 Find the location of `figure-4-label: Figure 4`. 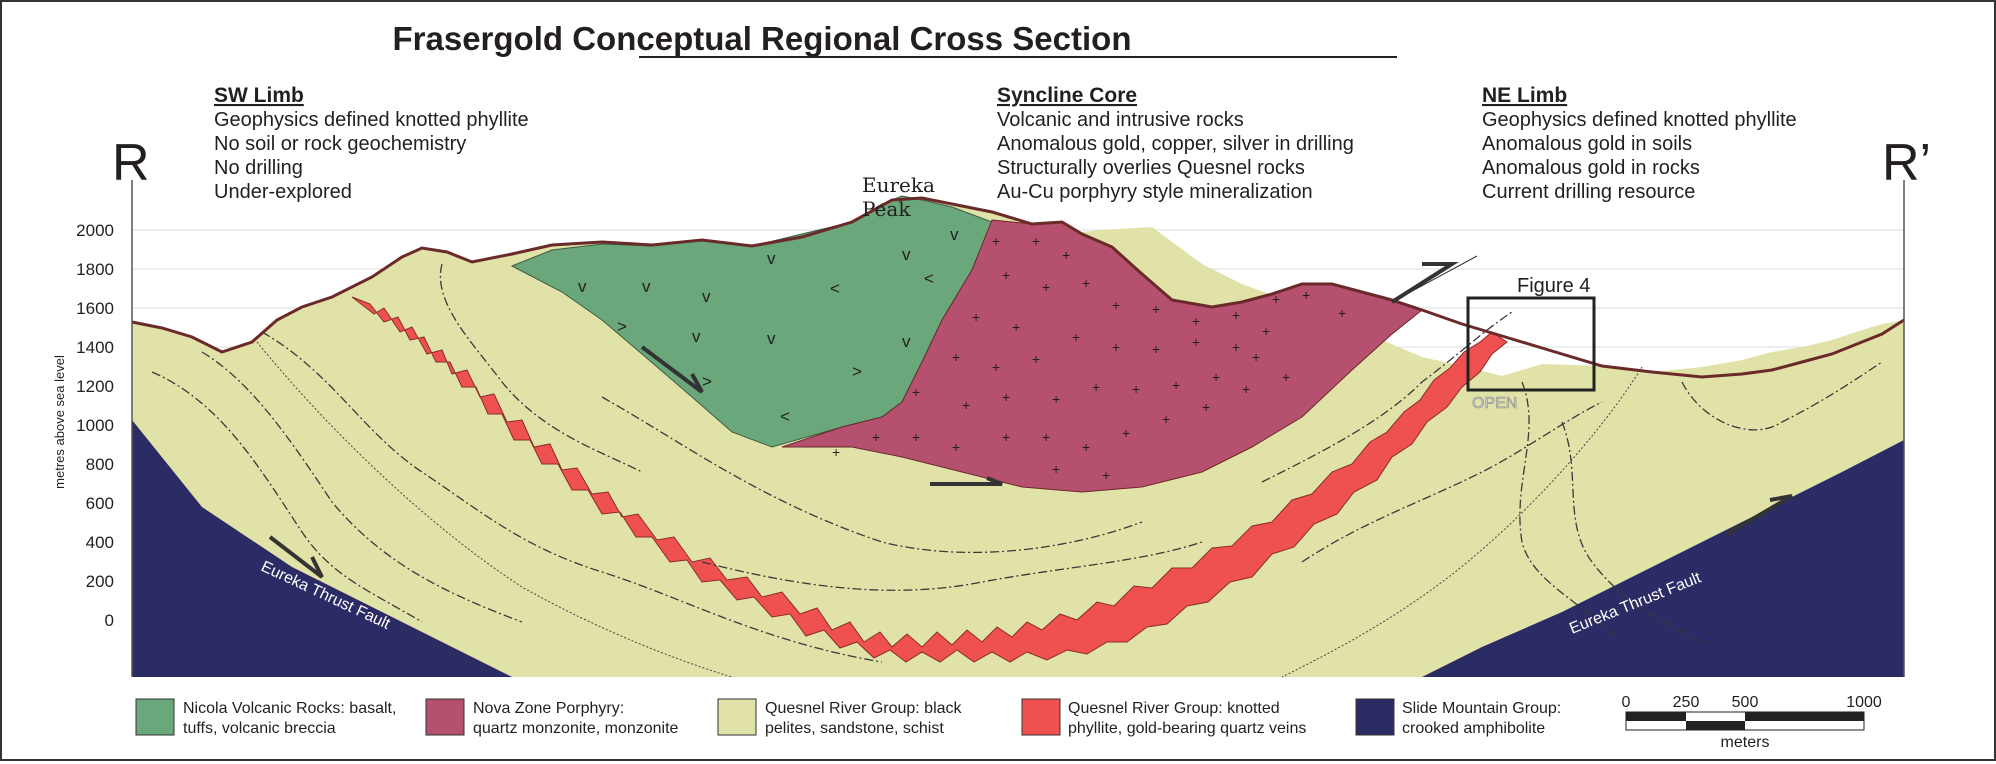

figure-4-label: Figure 4 is located at coordinates (1553, 286).